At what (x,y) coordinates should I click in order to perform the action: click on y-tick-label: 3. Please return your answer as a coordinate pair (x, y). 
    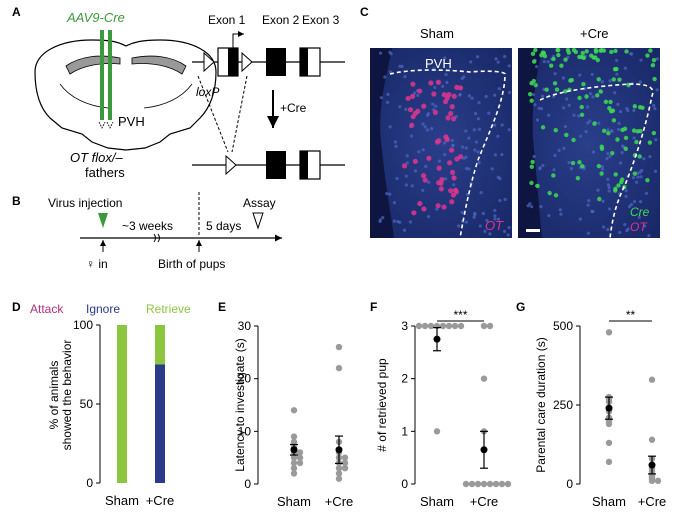
    Looking at the image, I should click on (404, 326).